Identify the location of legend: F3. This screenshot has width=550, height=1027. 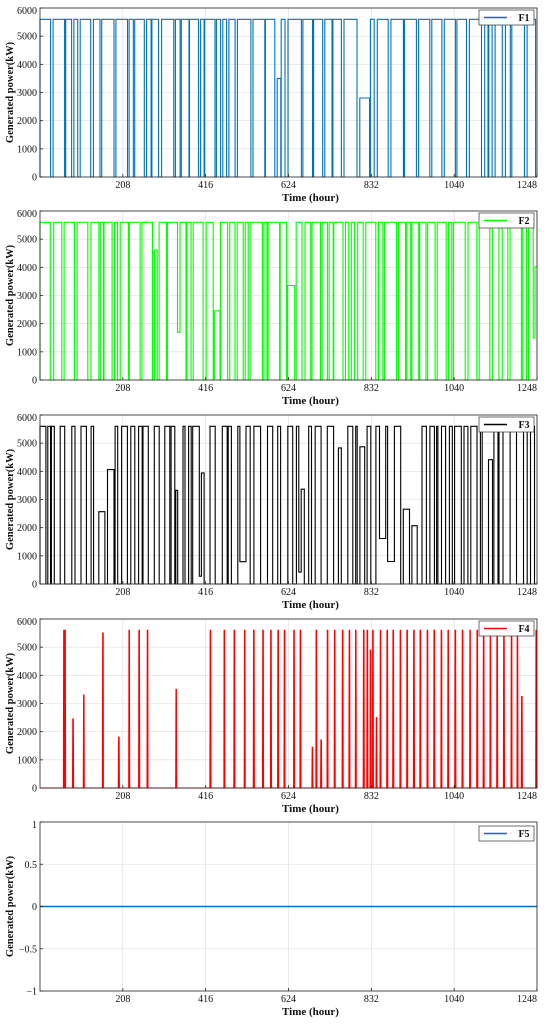
(506, 424).